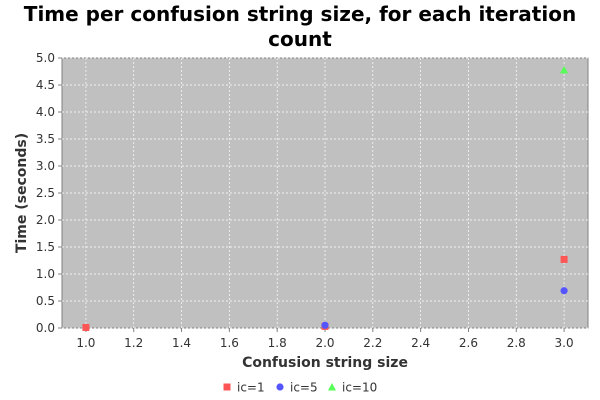 The width and height of the screenshot is (600, 400). Describe the element at coordinates (324, 343) in the screenshot. I see `x-tick-label: 2.0` at that location.